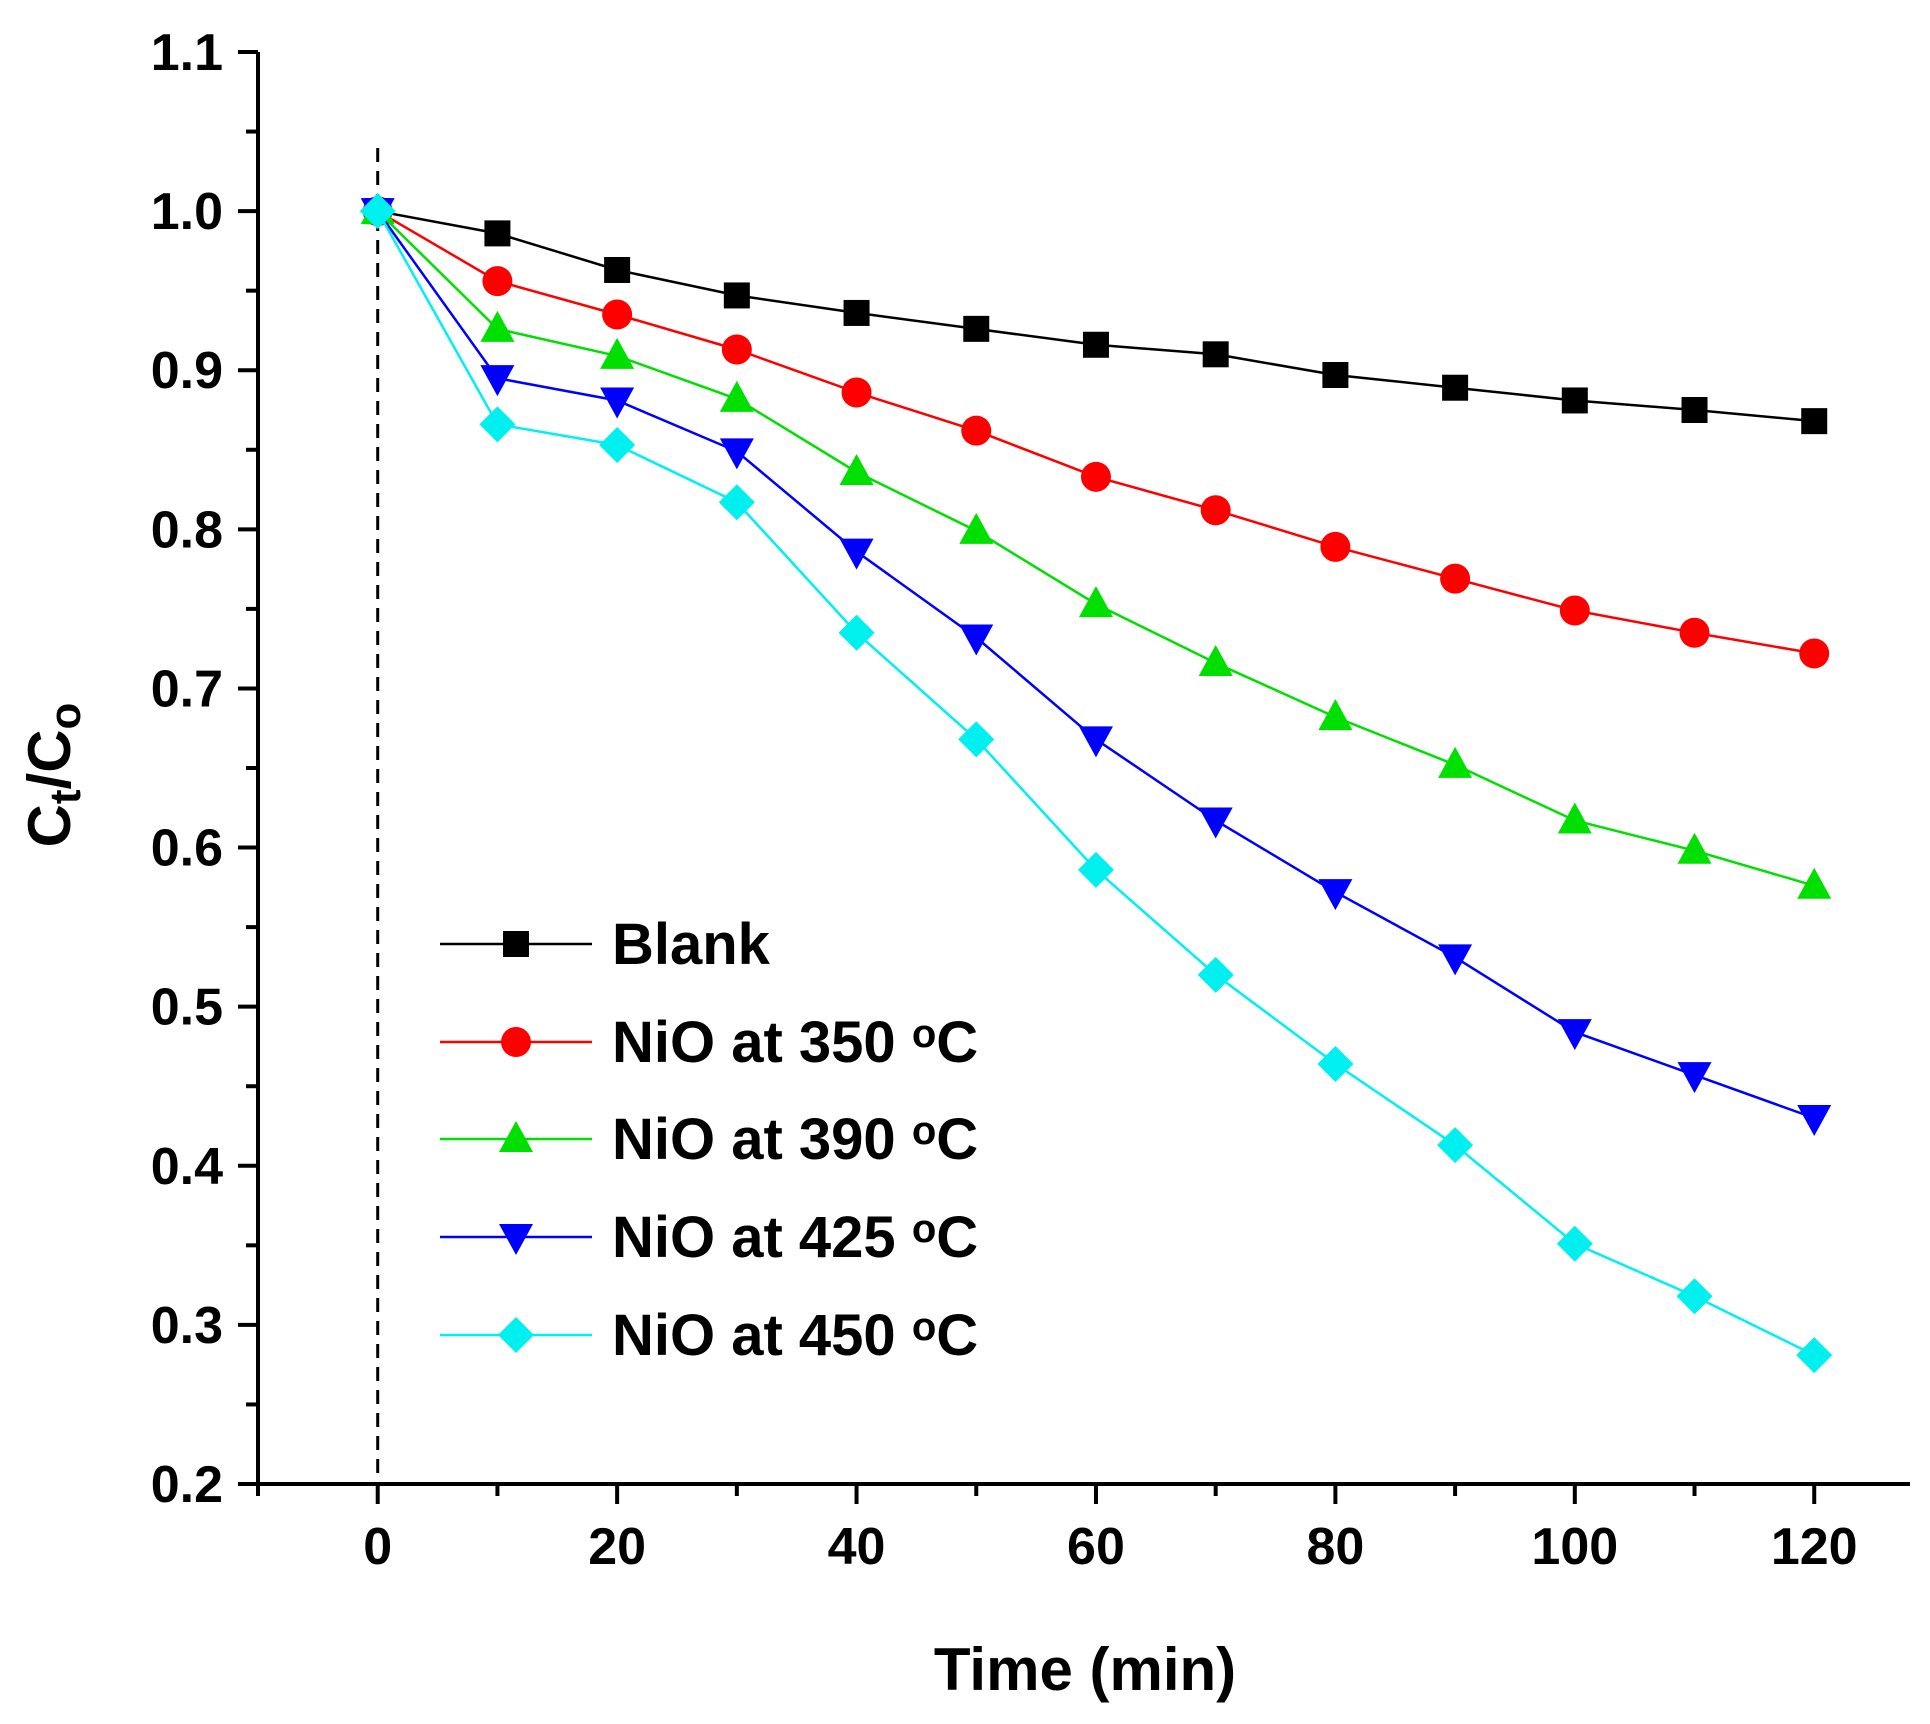 This screenshot has width=1930, height=1724. I want to click on y-axis-title: Ct/Co, so click(53, 775).